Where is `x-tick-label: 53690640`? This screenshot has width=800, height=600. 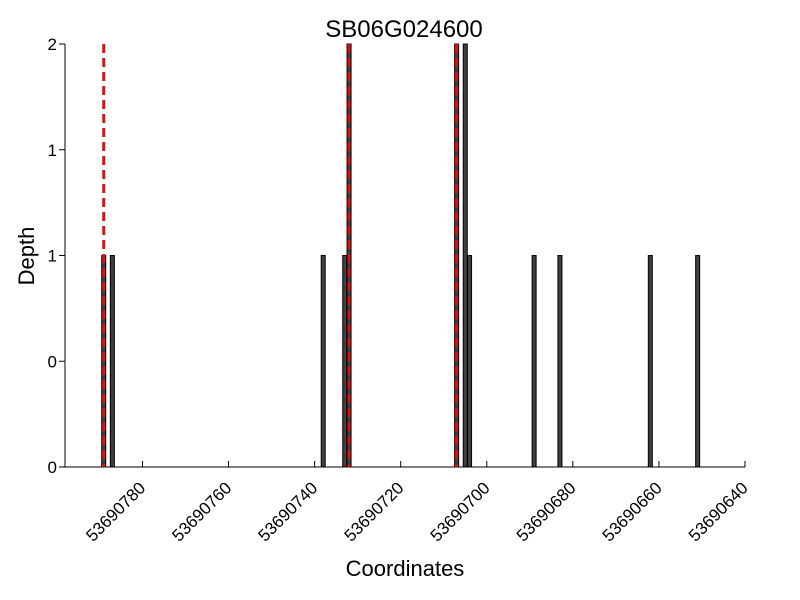 x-tick-label: 53690640 is located at coordinates (718, 511).